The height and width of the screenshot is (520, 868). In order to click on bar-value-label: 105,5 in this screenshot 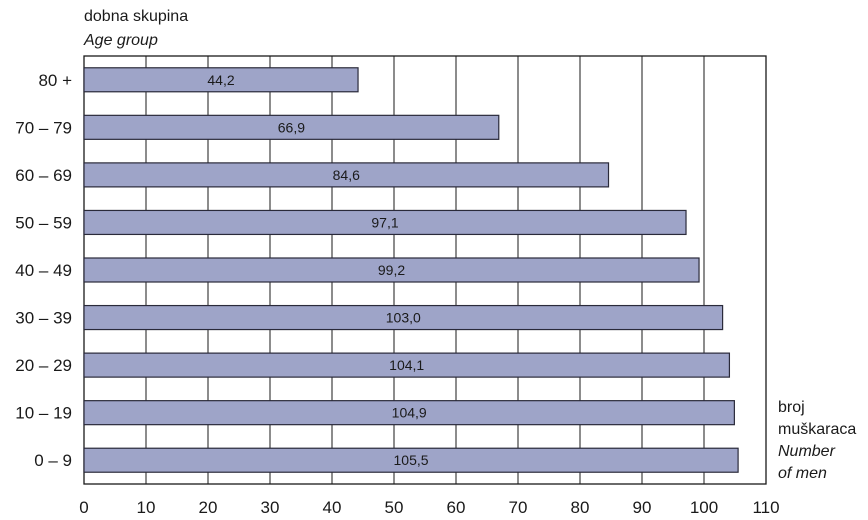, I will do `click(411, 460)`.